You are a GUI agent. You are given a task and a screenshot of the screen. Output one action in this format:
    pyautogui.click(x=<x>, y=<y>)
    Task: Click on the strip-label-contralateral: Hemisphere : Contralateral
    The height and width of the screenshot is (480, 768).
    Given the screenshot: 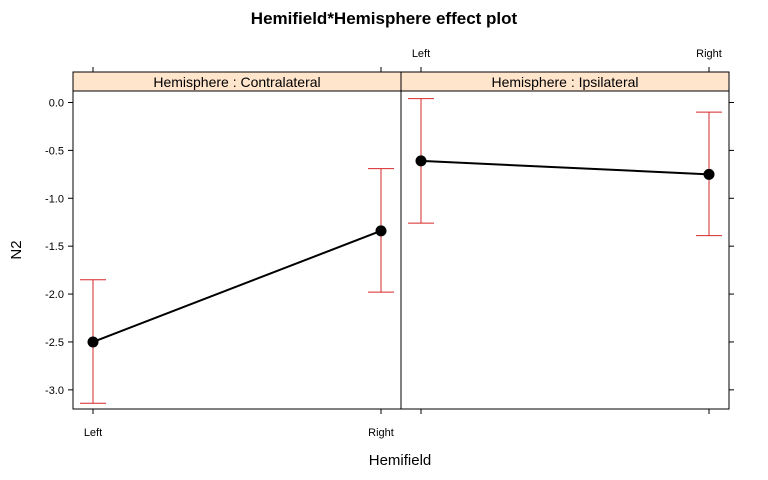 What is the action you would take?
    pyautogui.click(x=236, y=82)
    